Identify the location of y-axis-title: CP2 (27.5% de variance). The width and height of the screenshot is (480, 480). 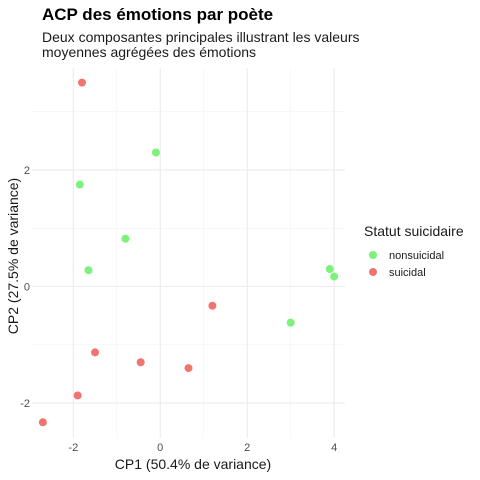
(13, 256).